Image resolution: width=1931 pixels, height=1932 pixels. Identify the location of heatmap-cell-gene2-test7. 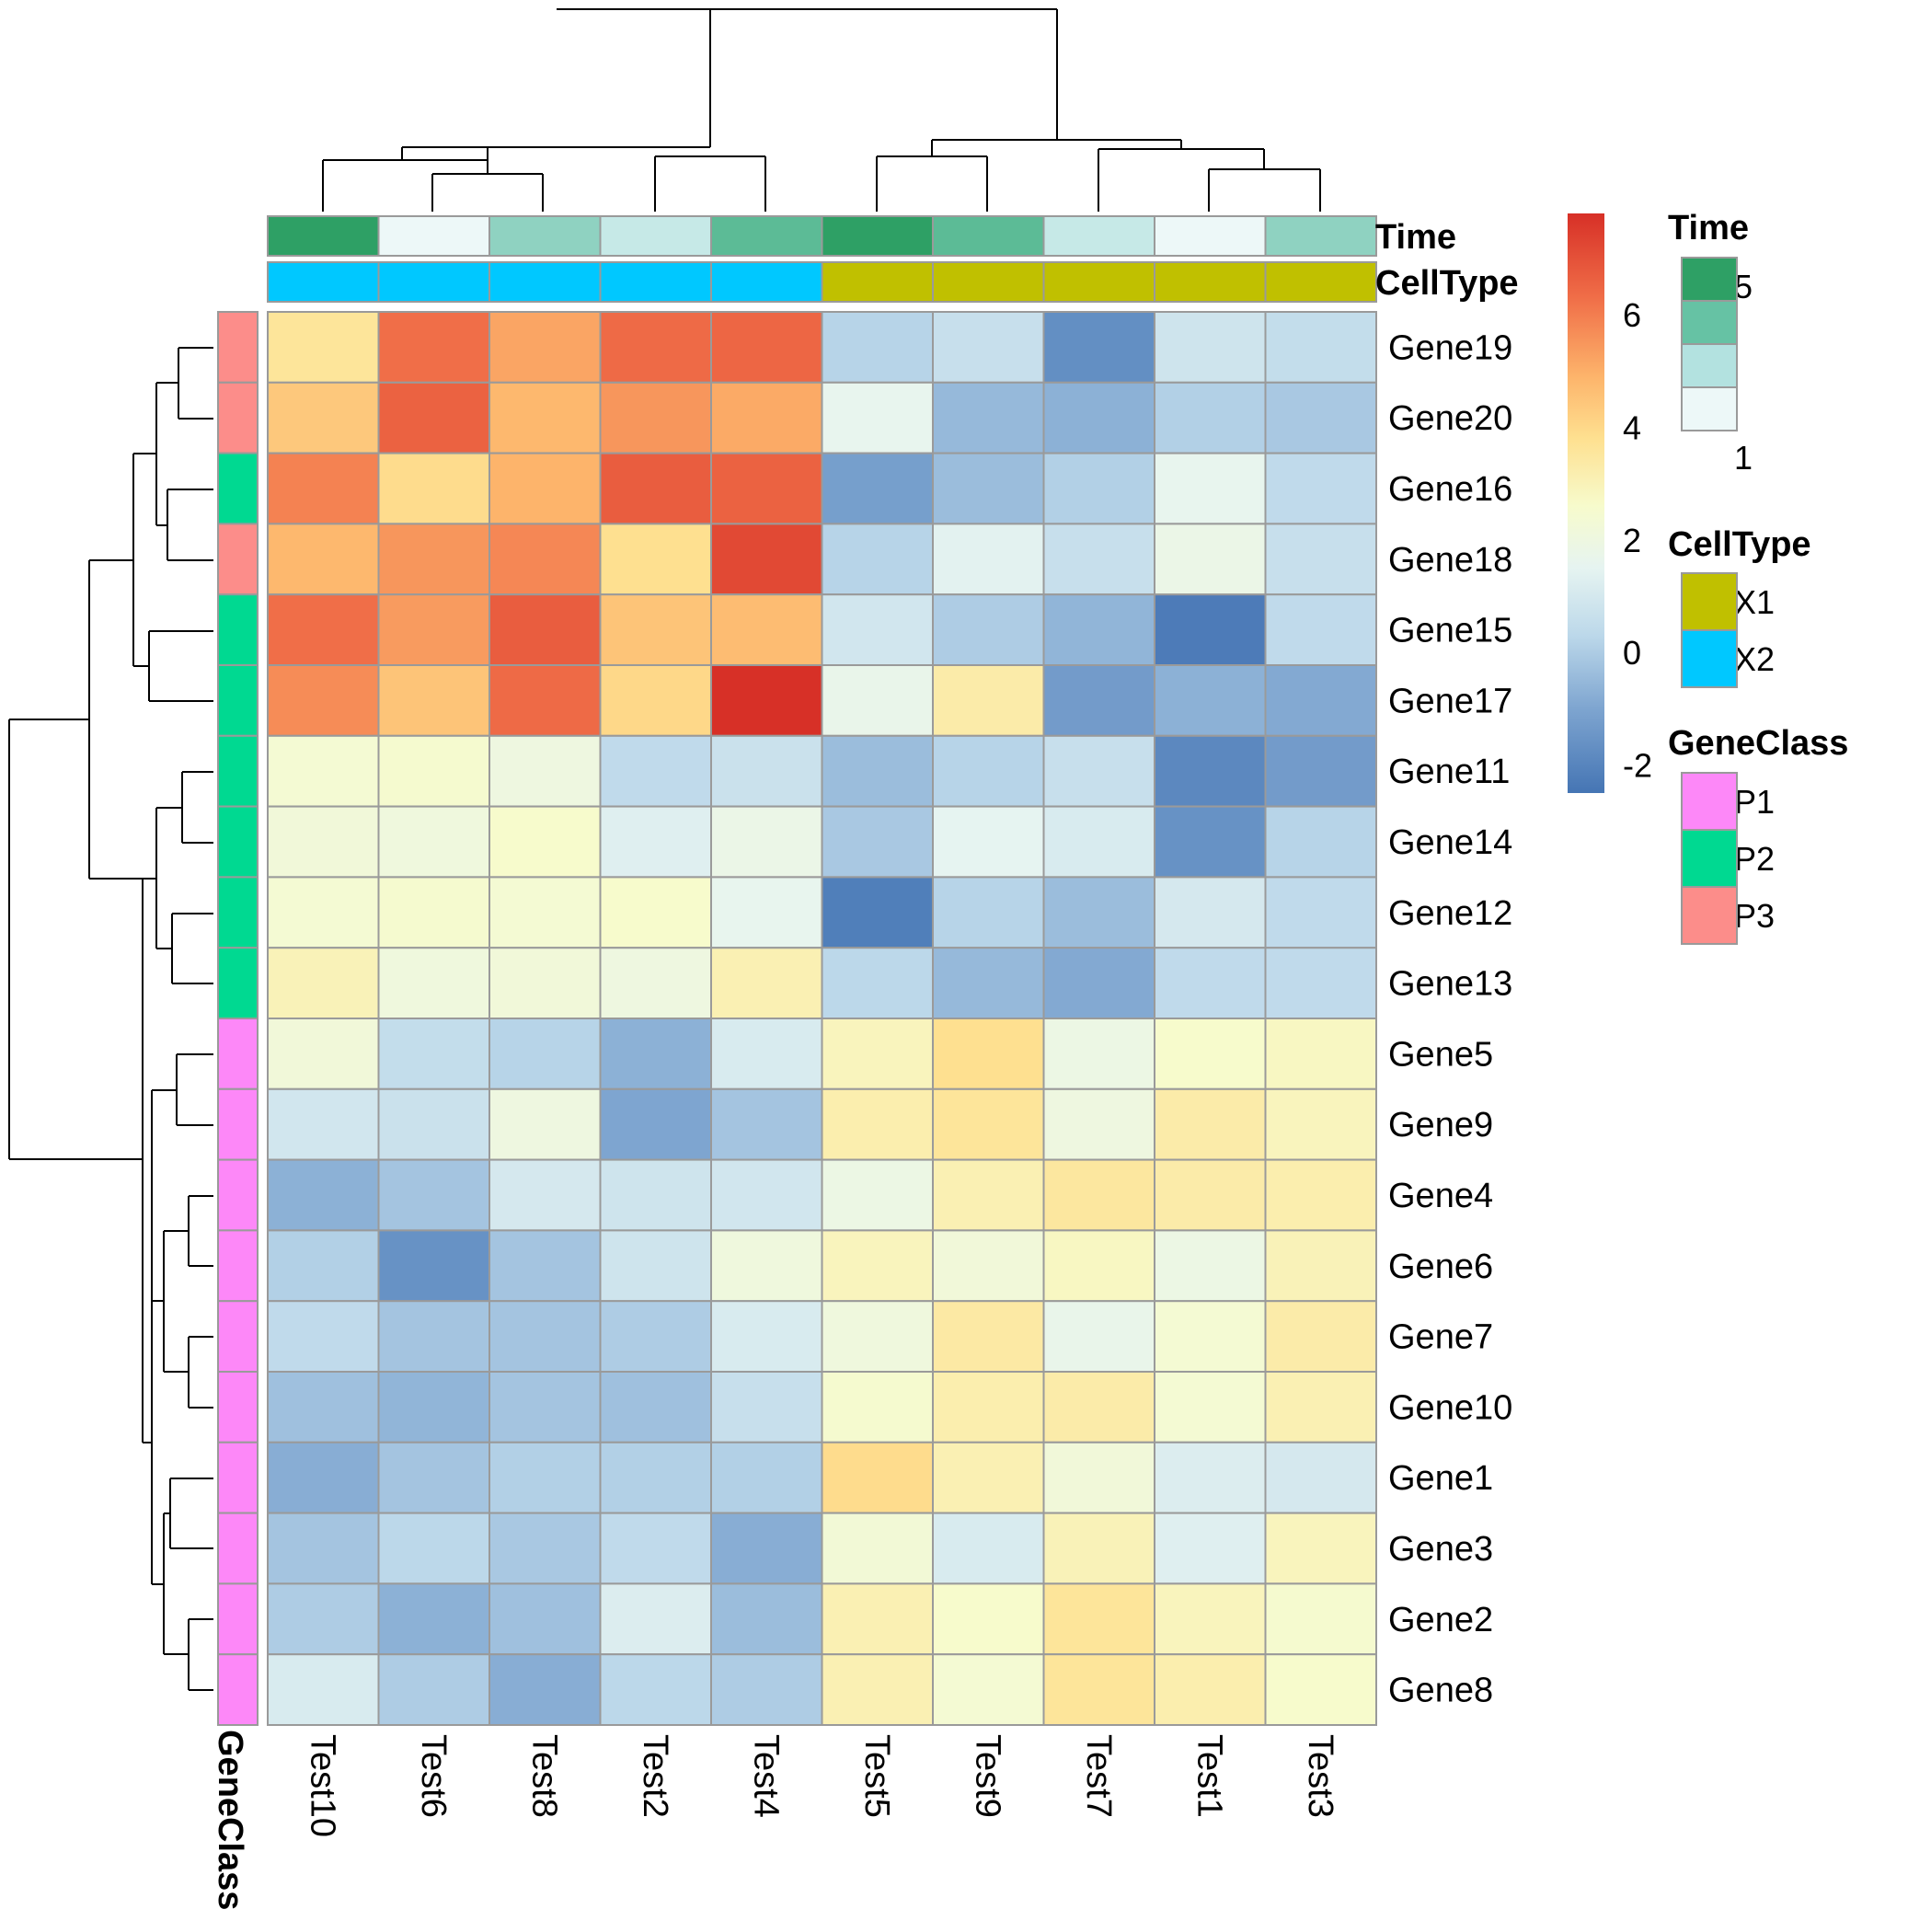
(1099, 1619).